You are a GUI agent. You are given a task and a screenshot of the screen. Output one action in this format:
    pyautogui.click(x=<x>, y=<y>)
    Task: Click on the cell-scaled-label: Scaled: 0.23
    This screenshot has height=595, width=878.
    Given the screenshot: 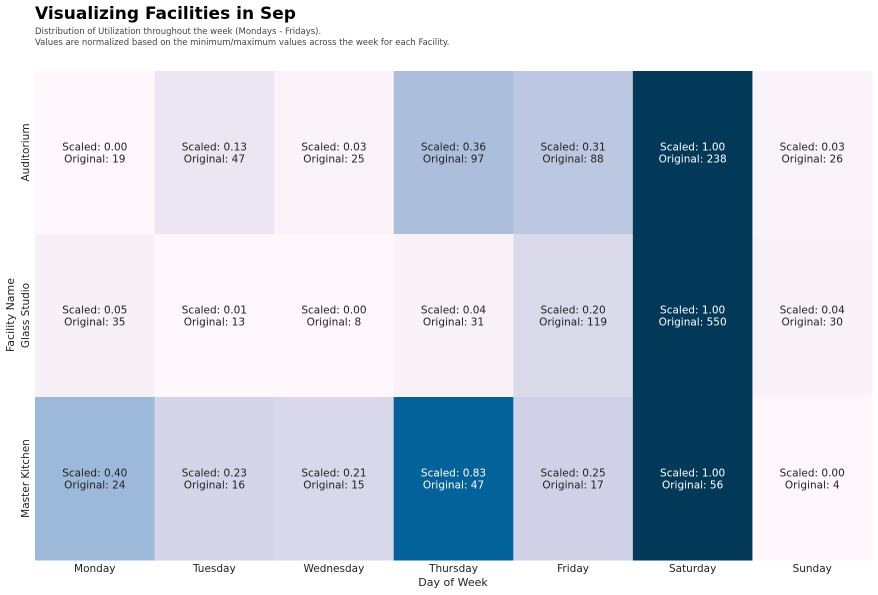 What is the action you would take?
    pyautogui.click(x=214, y=474)
    